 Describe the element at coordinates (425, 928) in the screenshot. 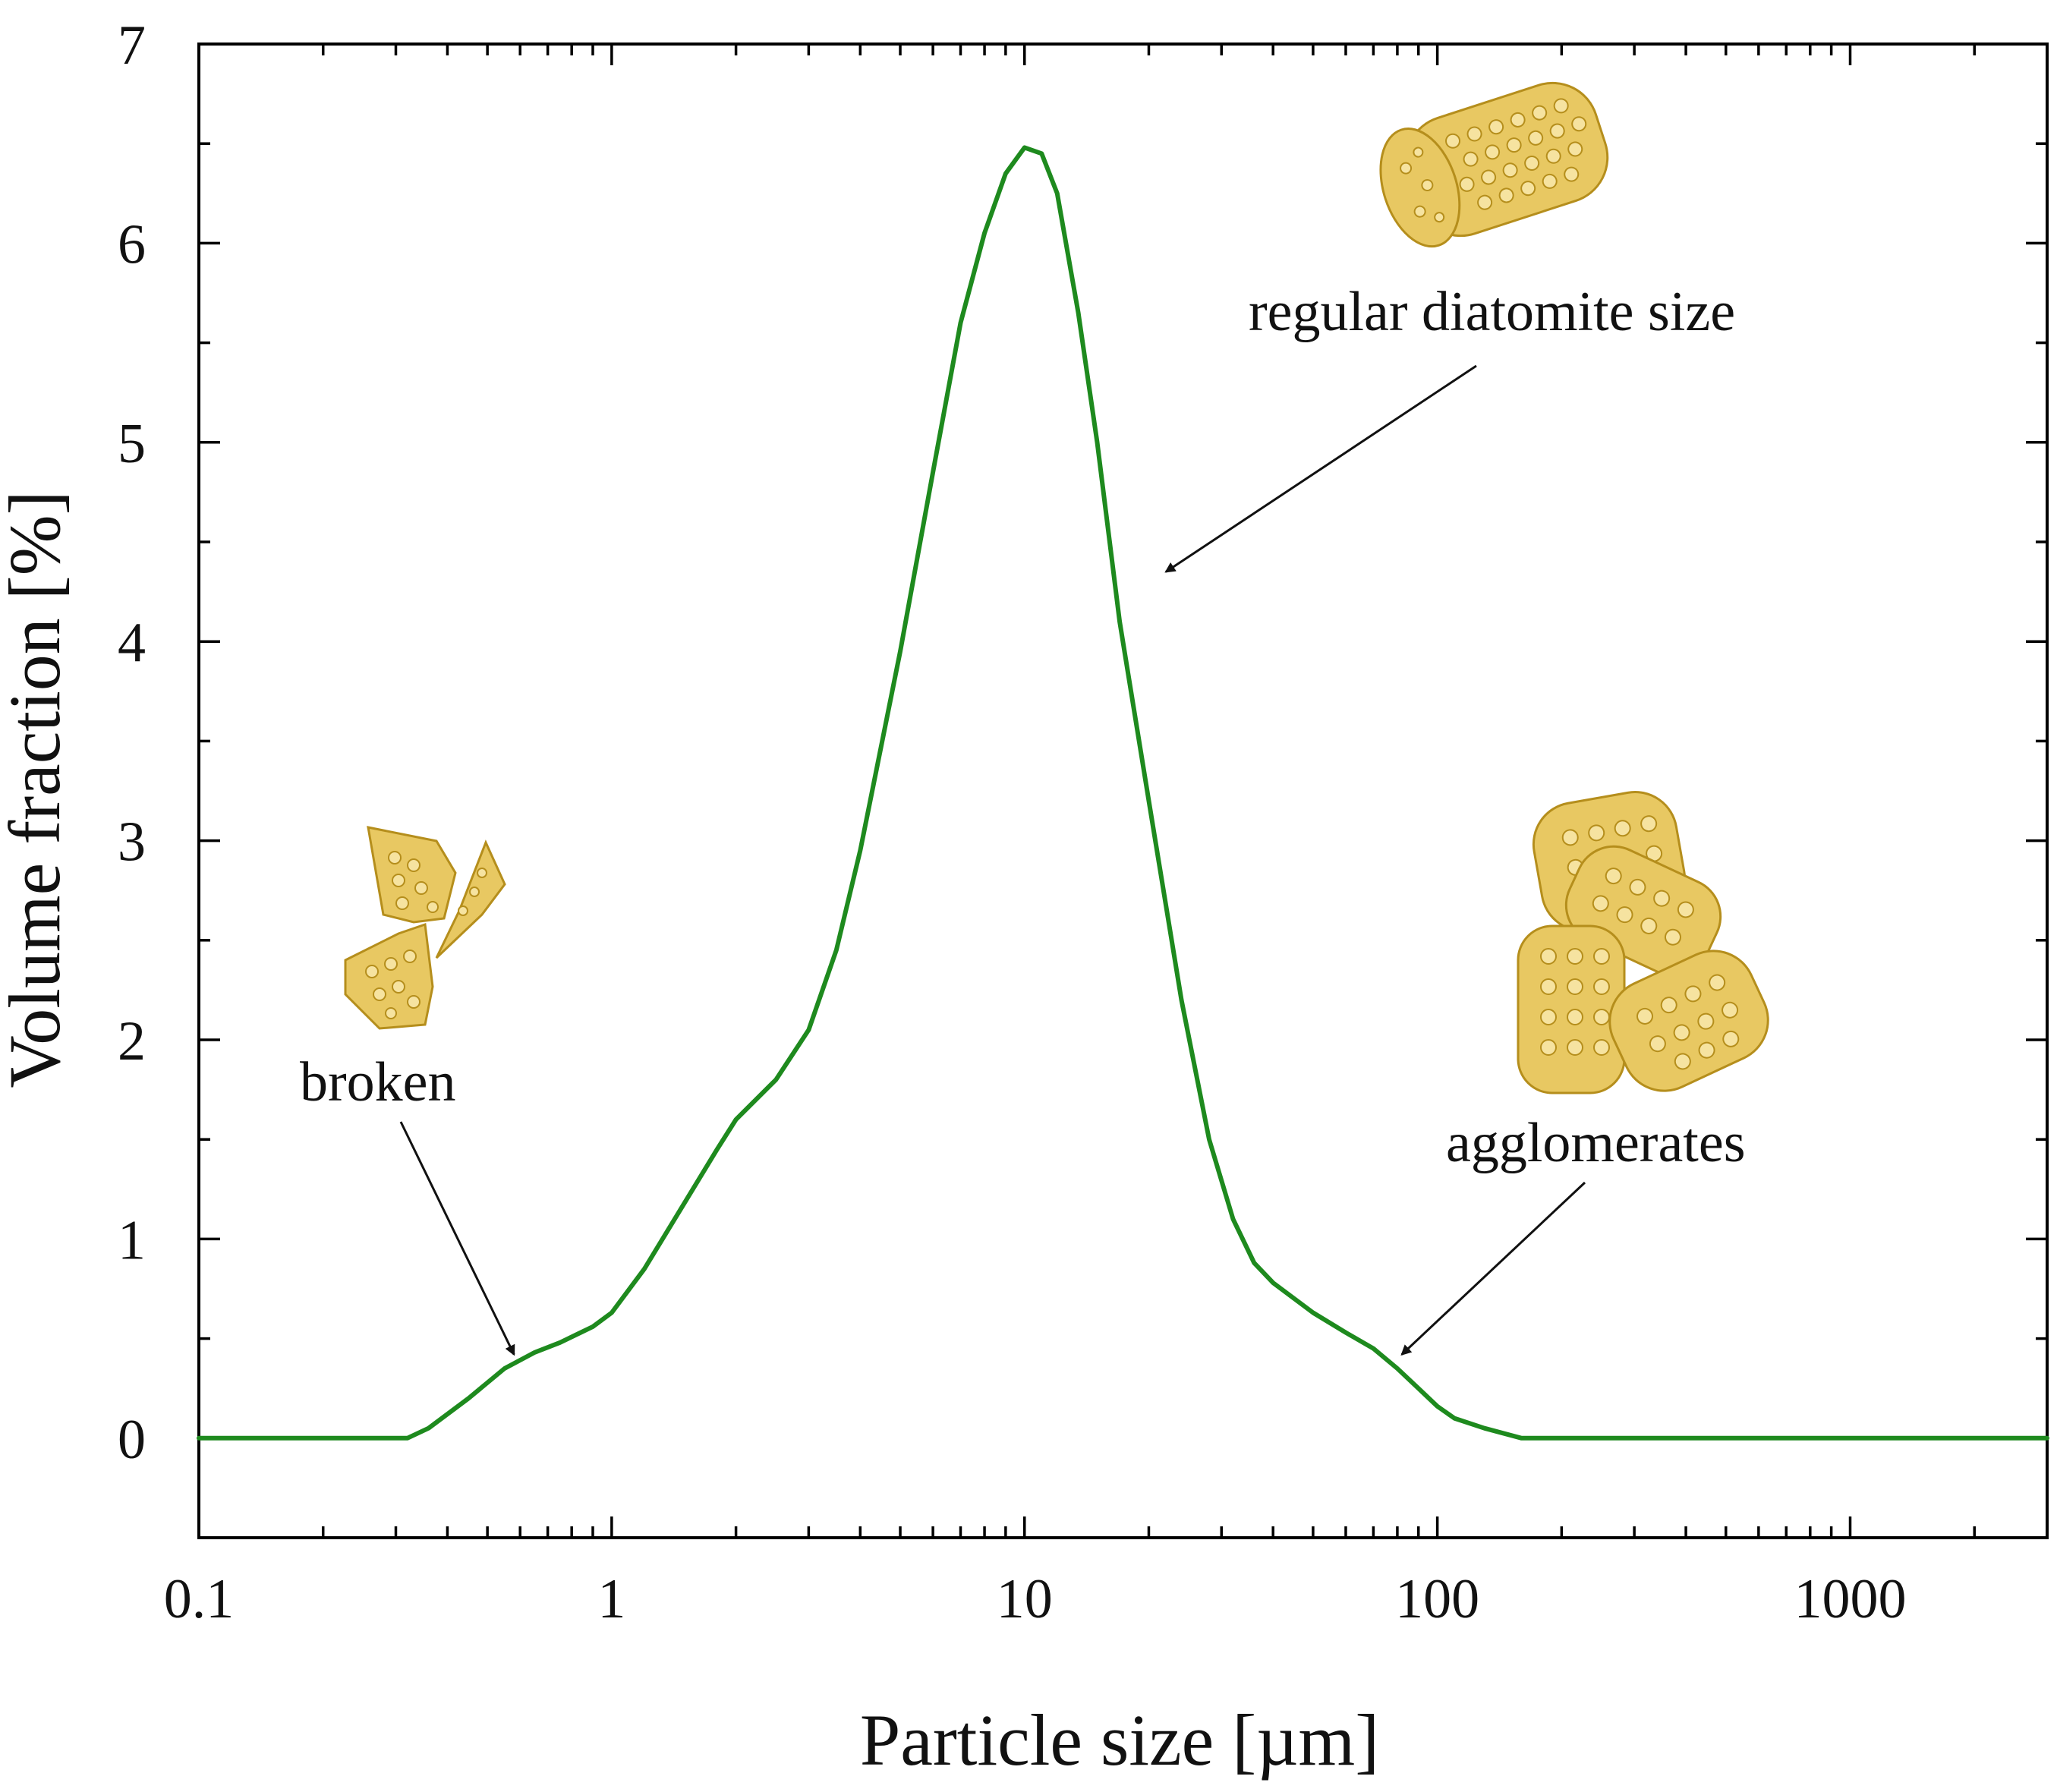

I see `broken-fragments-illustration` at that location.